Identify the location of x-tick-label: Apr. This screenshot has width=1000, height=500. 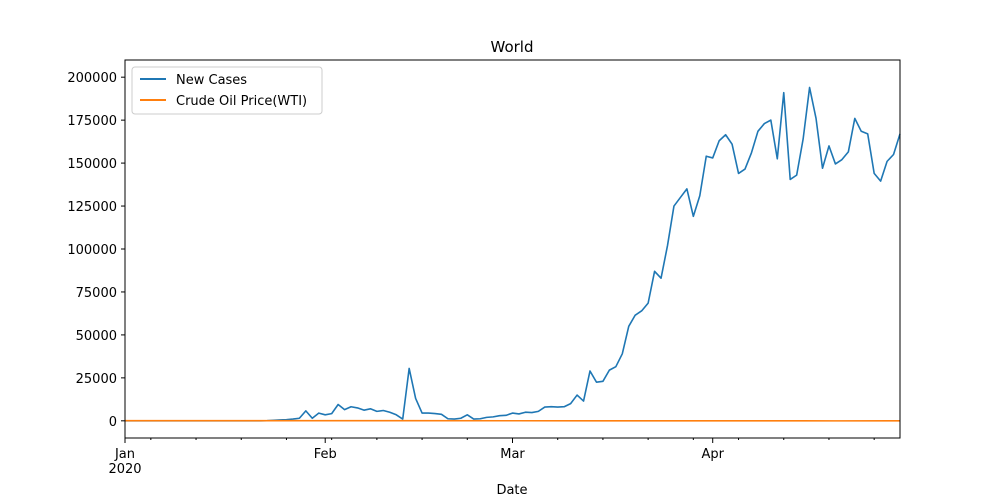
(712, 454).